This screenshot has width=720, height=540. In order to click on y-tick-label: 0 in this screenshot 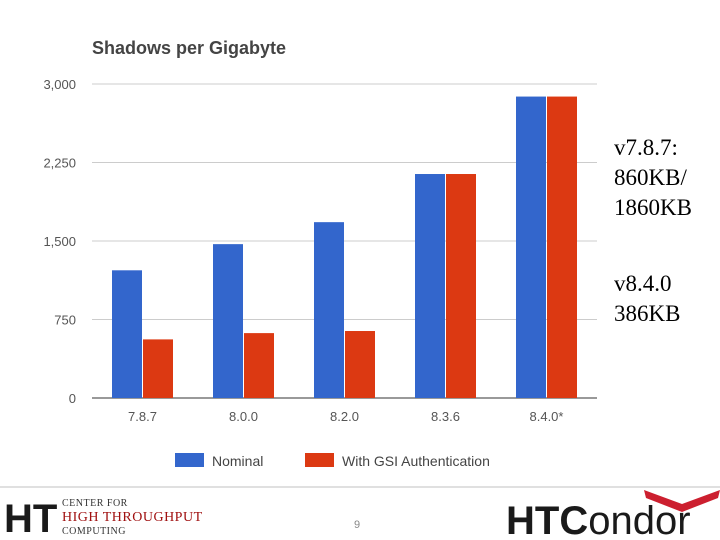, I will do `click(72, 398)`.